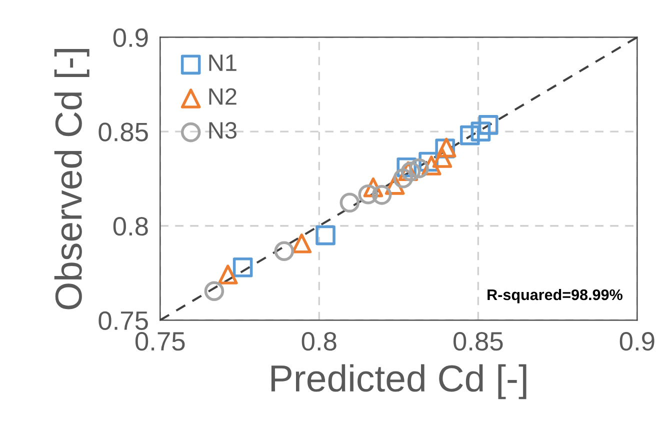 The image size is (670, 438). What do you see at coordinates (398, 382) in the screenshot?
I see `x-axis-title: Predicted Cd [-]` at bounding box center [398, 382].